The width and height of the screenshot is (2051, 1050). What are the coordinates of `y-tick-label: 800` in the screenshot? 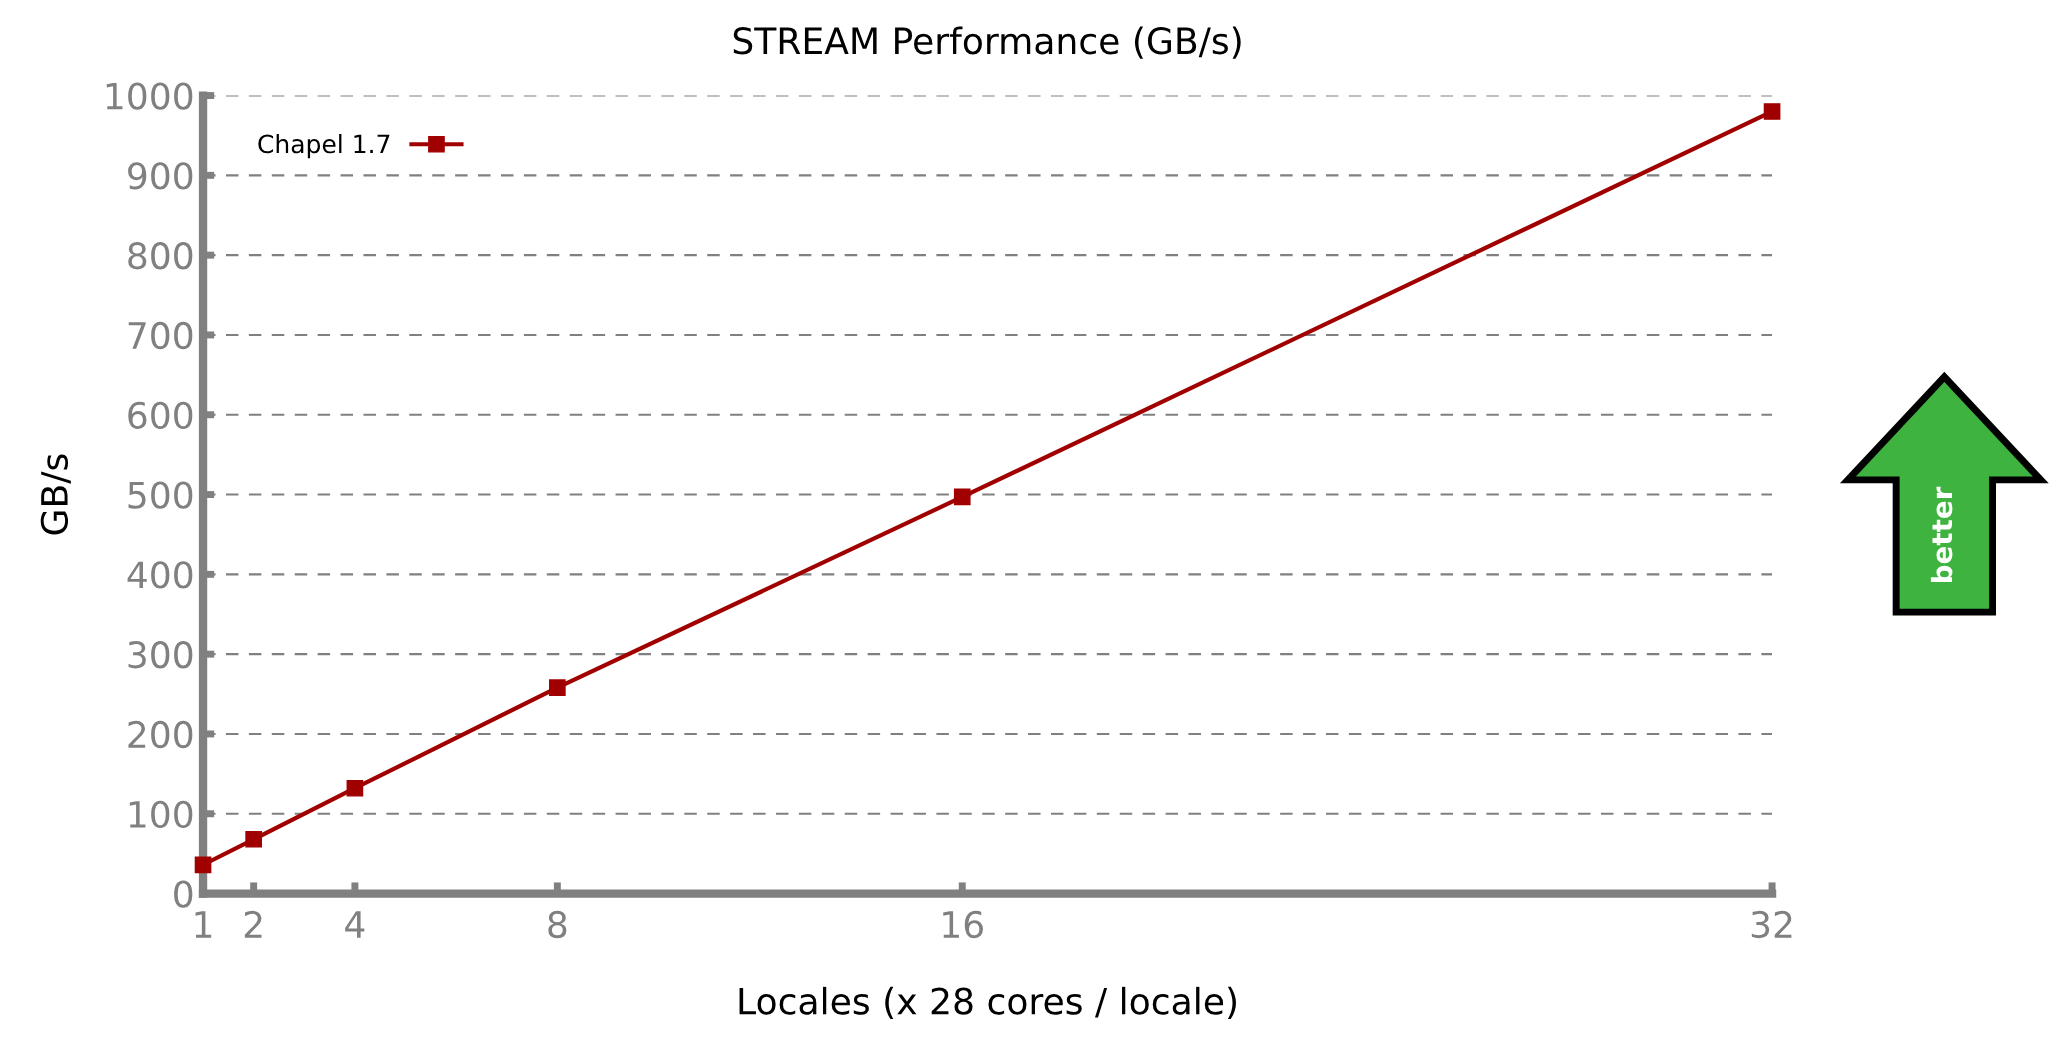 It's located at (160, 256).